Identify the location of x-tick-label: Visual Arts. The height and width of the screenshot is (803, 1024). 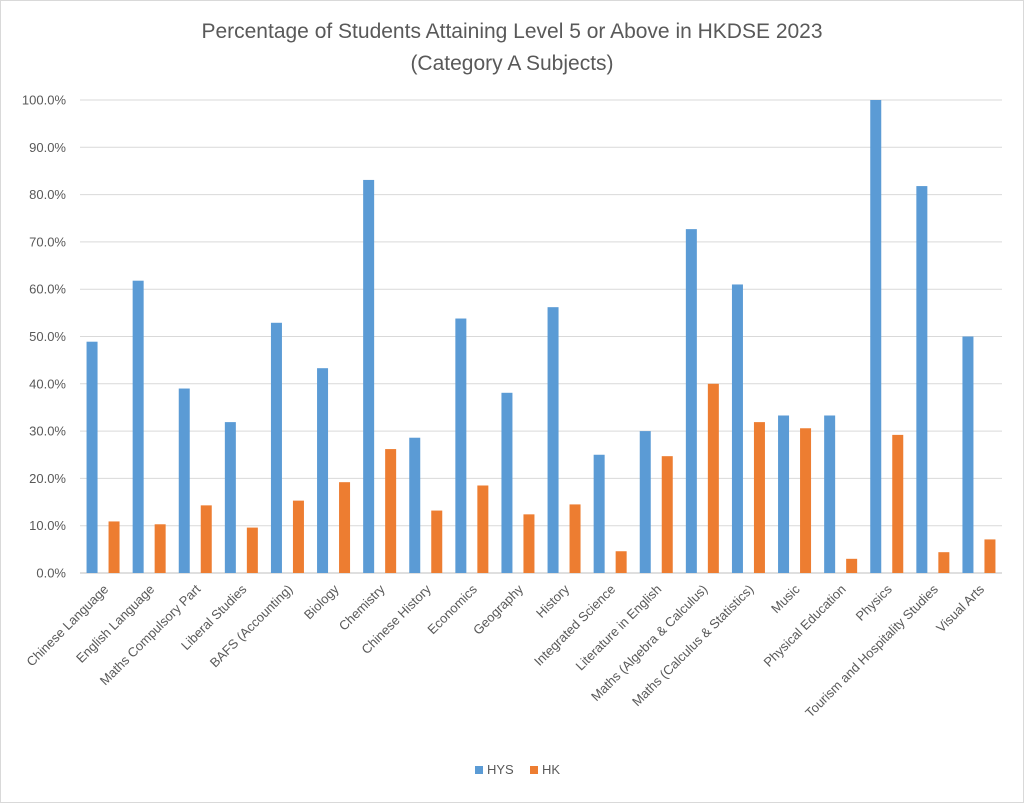
(960, 608).